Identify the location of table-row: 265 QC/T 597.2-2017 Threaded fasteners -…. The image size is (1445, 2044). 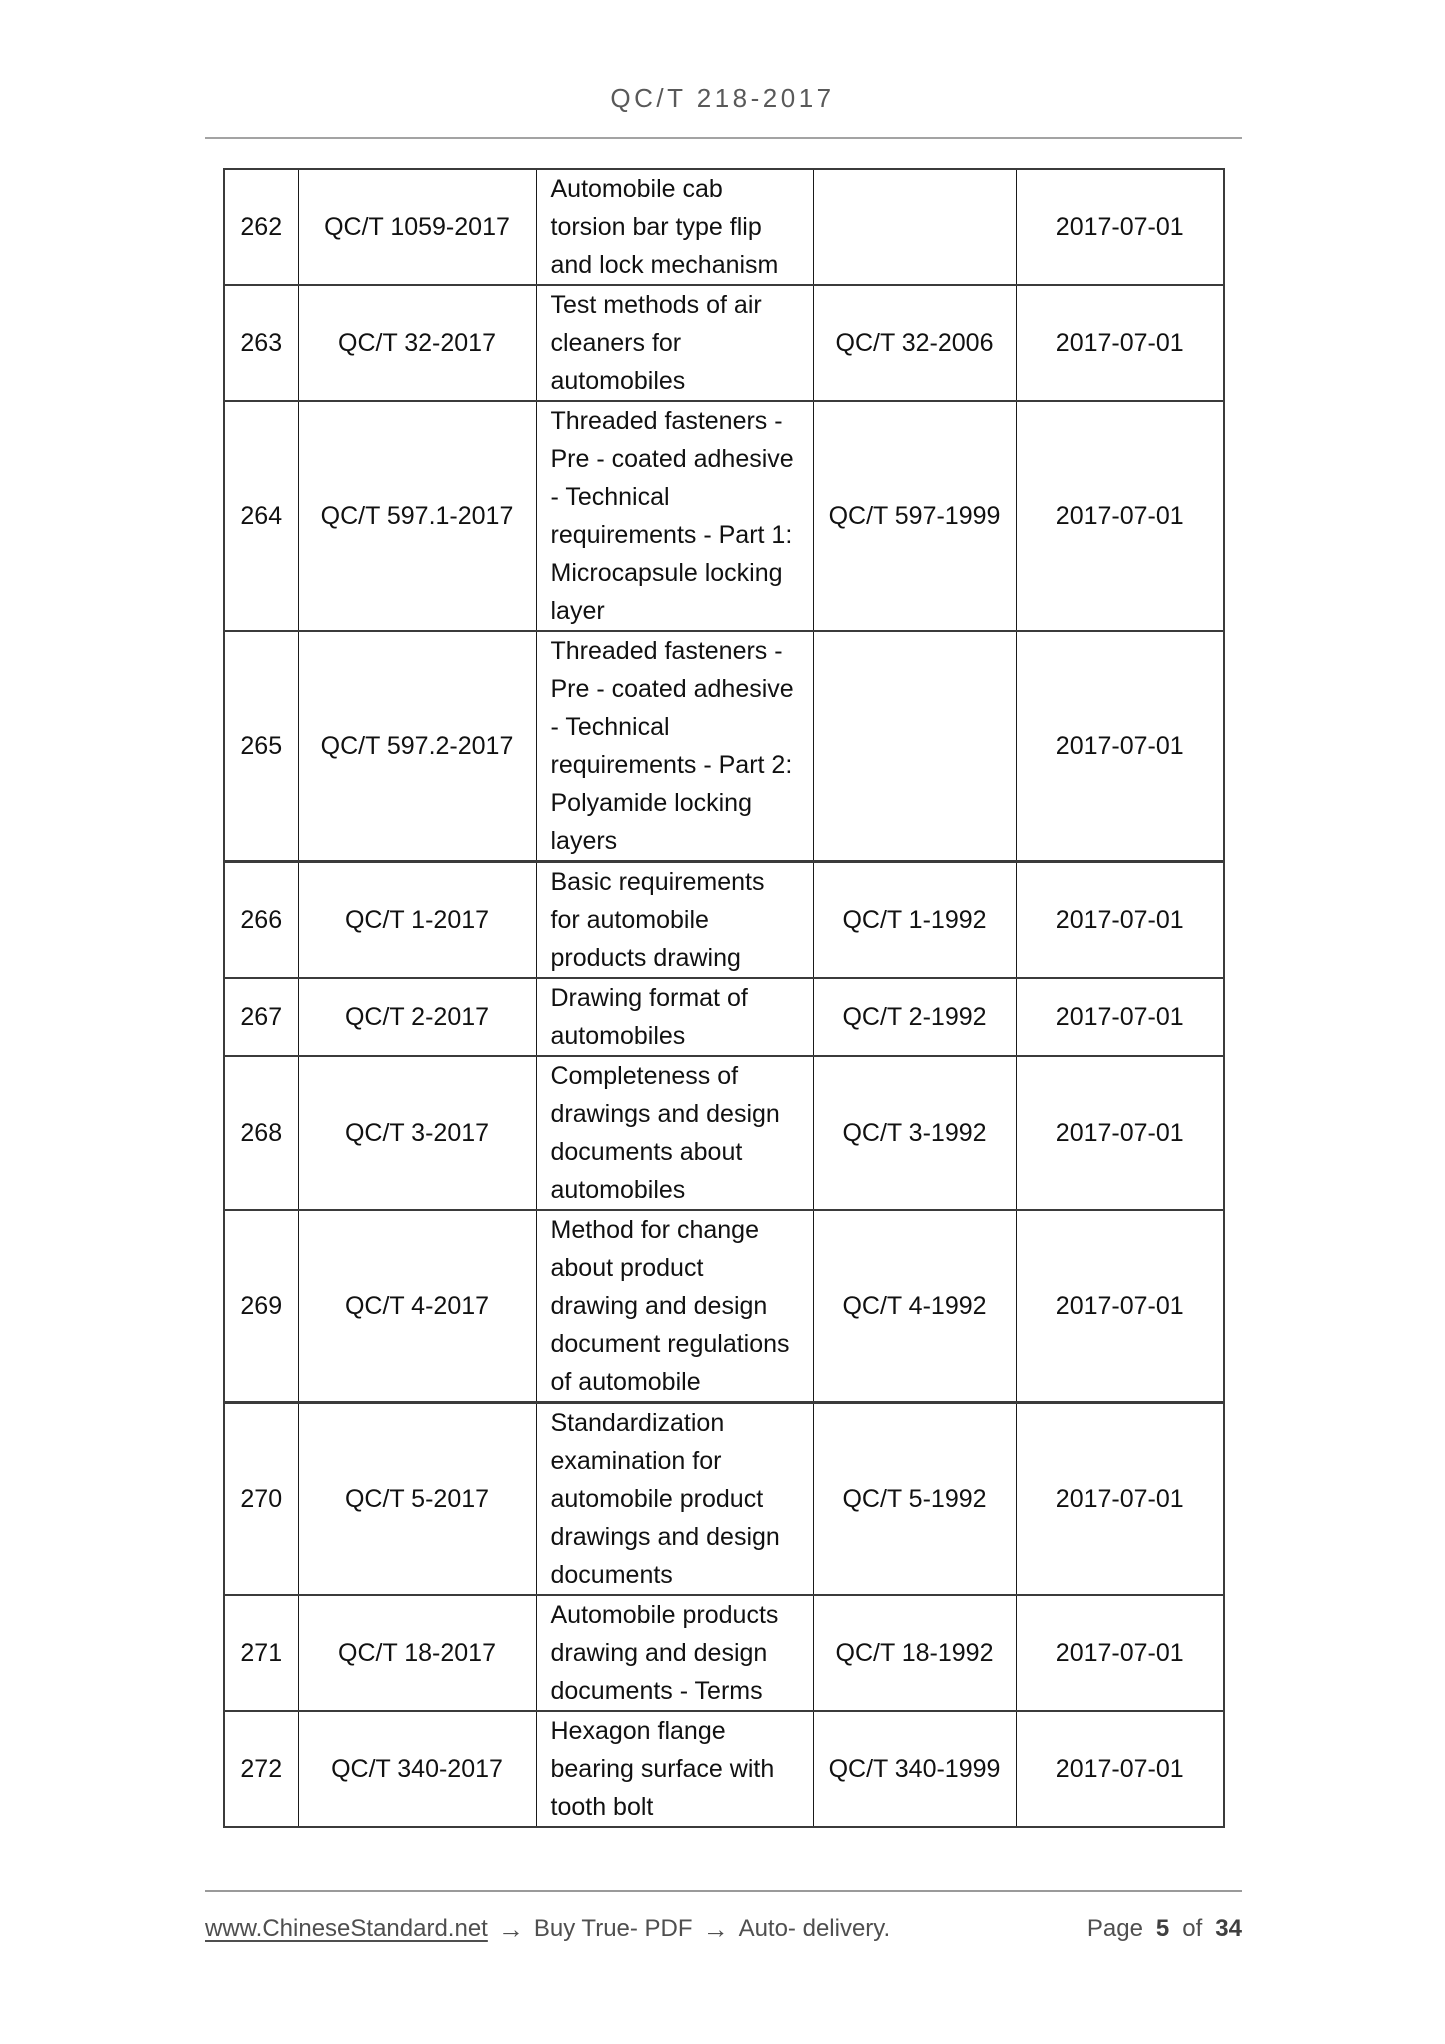
(724, 746).